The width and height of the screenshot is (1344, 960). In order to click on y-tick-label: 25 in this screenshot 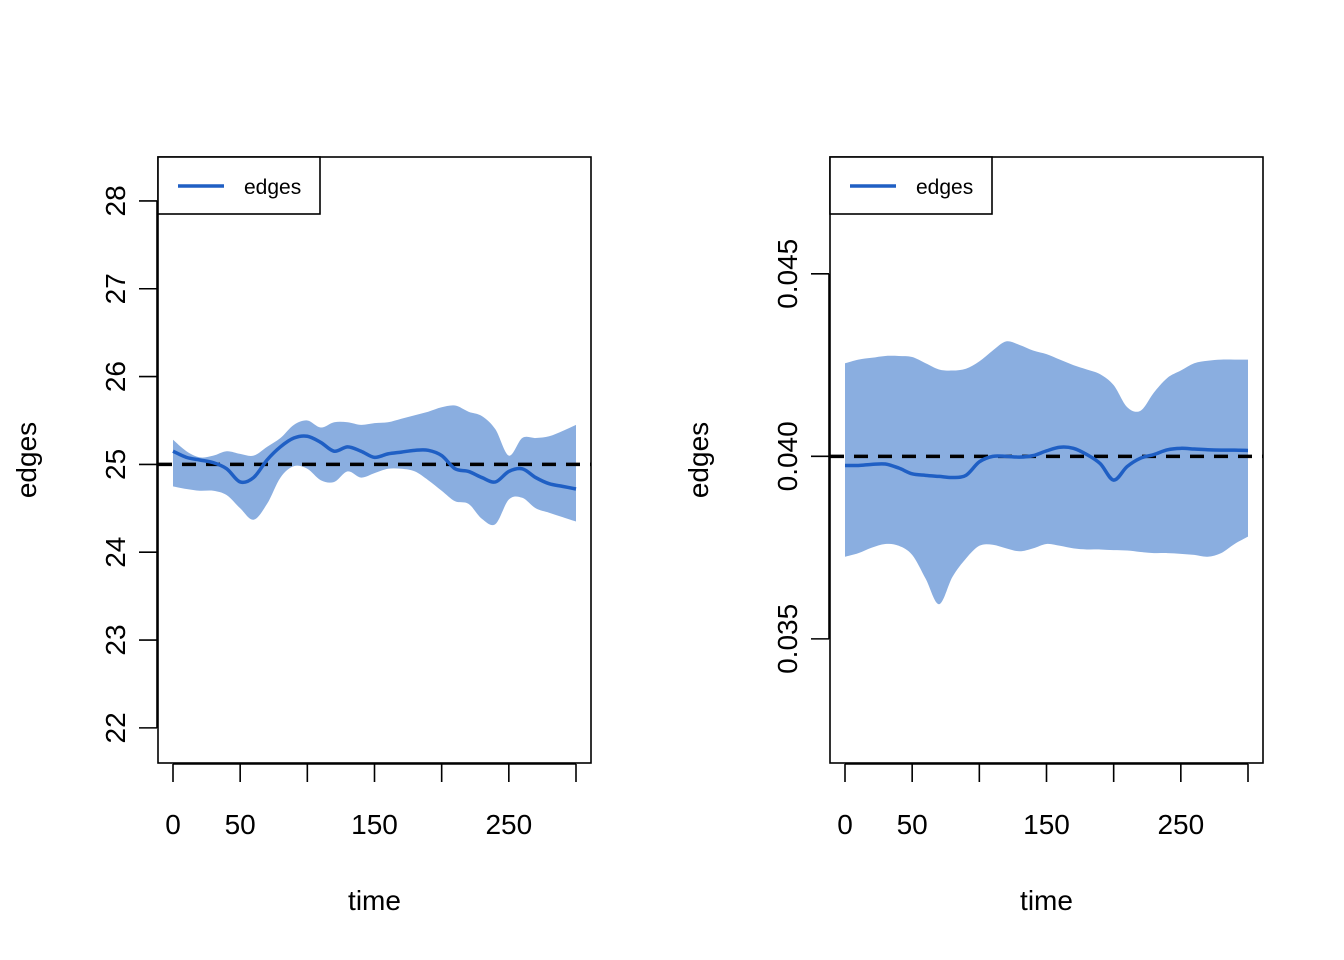, I will do `click(115, 464)`.